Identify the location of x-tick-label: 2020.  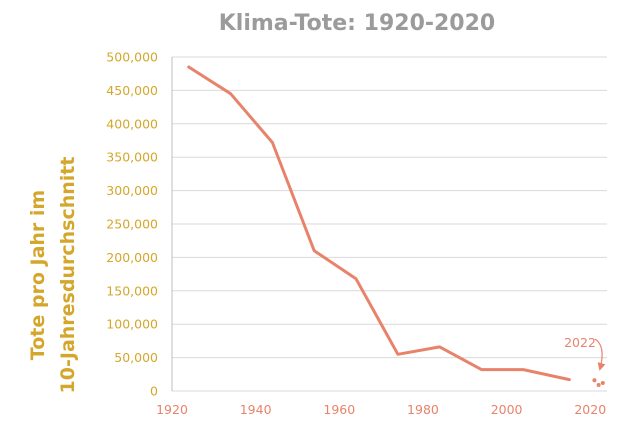
(590, 409).